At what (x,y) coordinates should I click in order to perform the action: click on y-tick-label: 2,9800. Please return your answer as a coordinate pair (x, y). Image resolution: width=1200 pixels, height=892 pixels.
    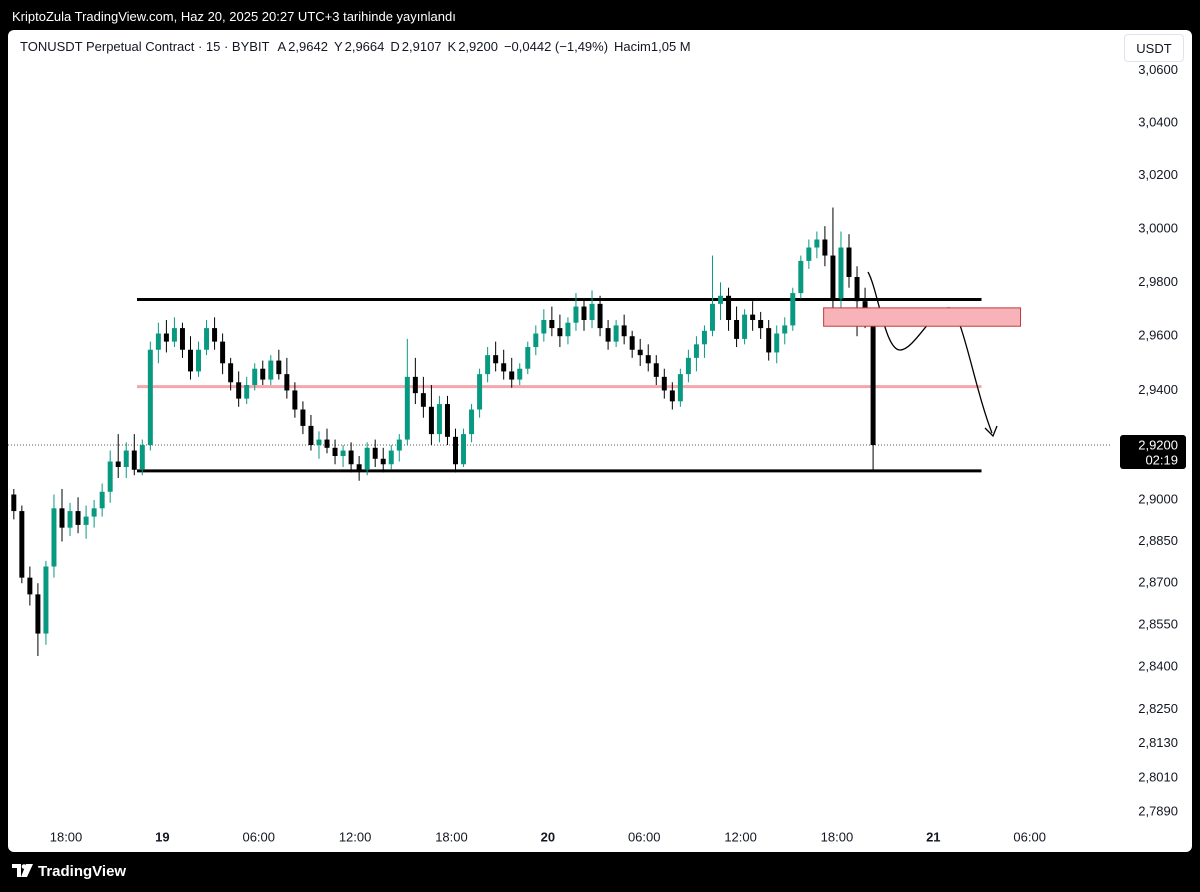
    Looking at the image, I should click on (1158, 281).